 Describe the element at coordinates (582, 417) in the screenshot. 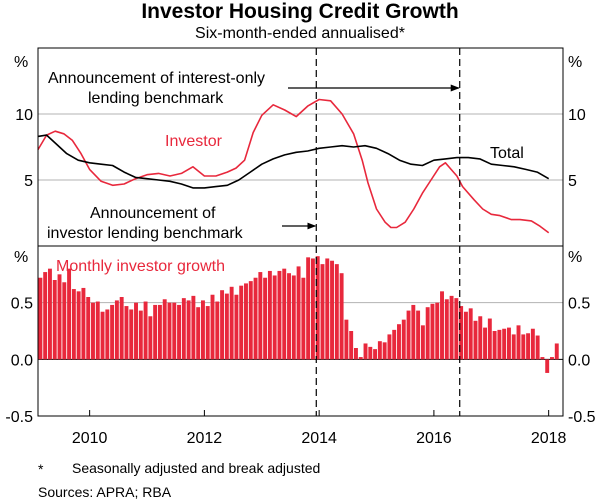

I see `bottom-right-ytick: -0.5` at that location.